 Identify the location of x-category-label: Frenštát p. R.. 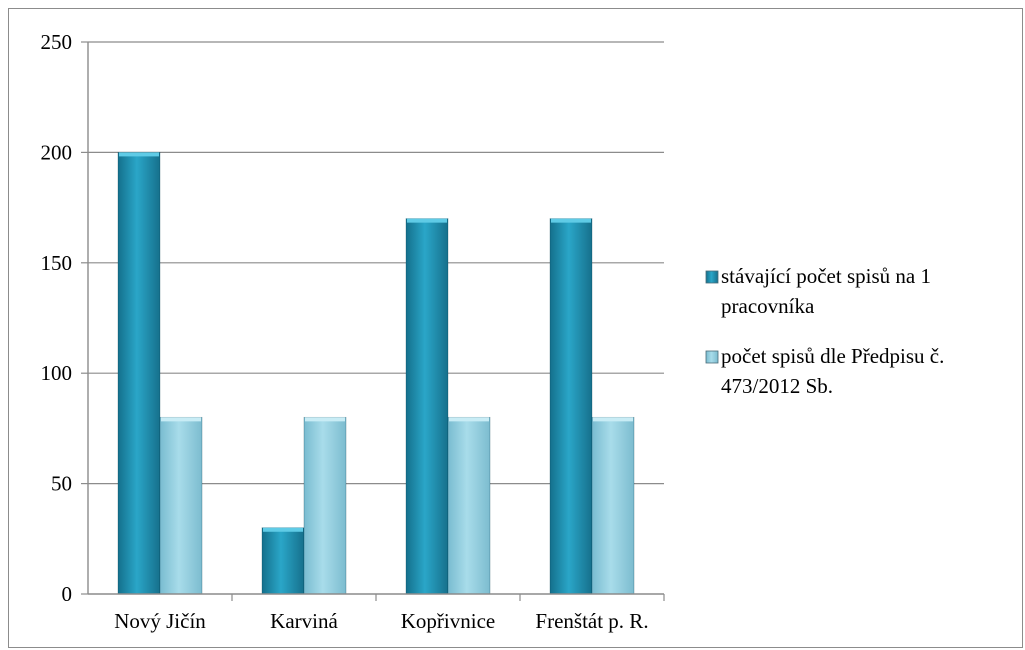
(591, 621).